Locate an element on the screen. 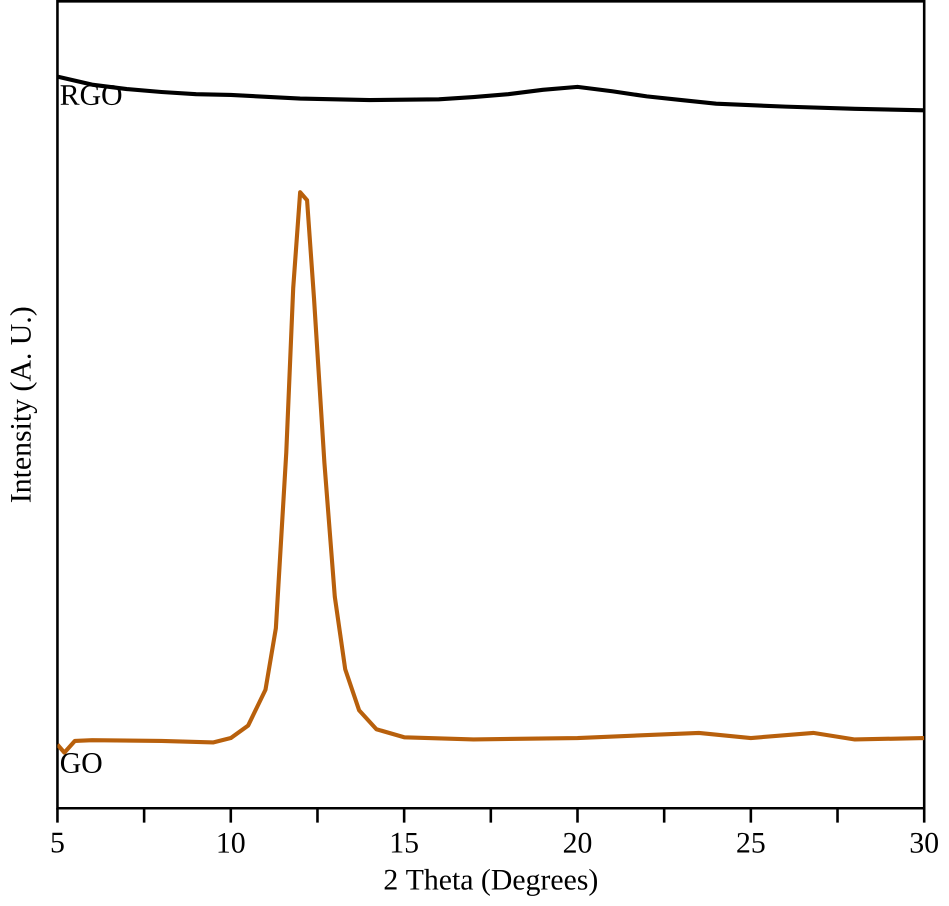 Image resolution: width=949 pixels, height=906 pixels. x-tick-label: 20 is located at coordinates (578, 842).